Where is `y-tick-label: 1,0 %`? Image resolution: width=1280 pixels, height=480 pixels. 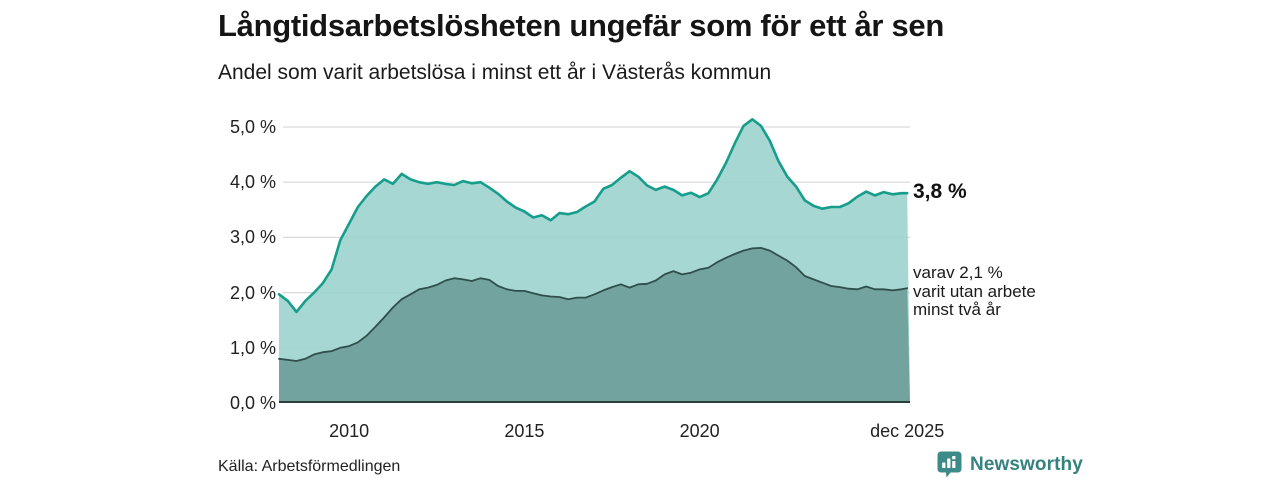
y-tick-label: 1,0 % is located at coordinates (252, 347).